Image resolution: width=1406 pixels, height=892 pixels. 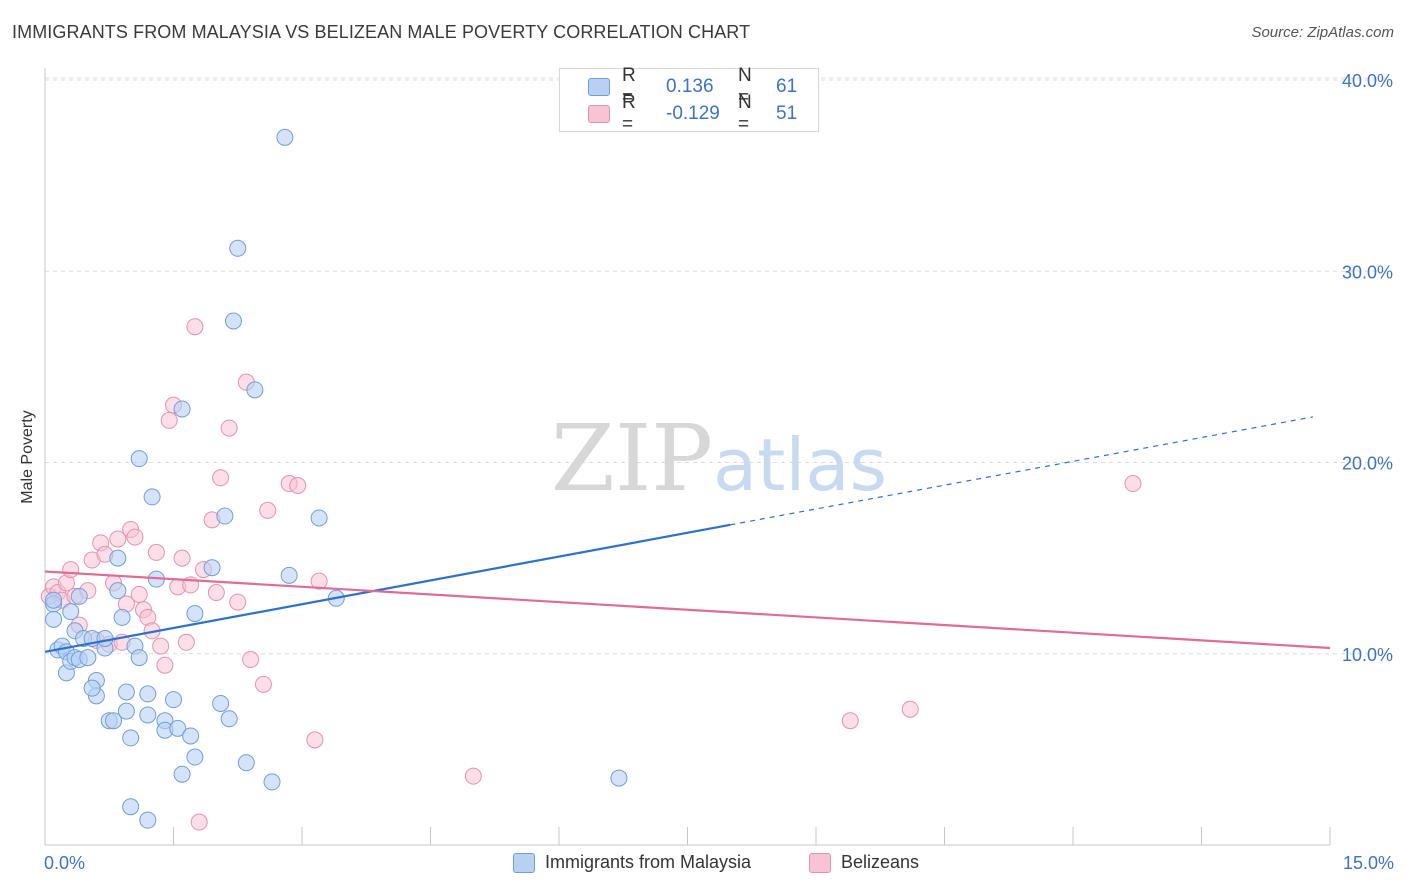 I want to click on legend-row-malaysia: R = 0.136 N = 61, so click(x=679, y=86).